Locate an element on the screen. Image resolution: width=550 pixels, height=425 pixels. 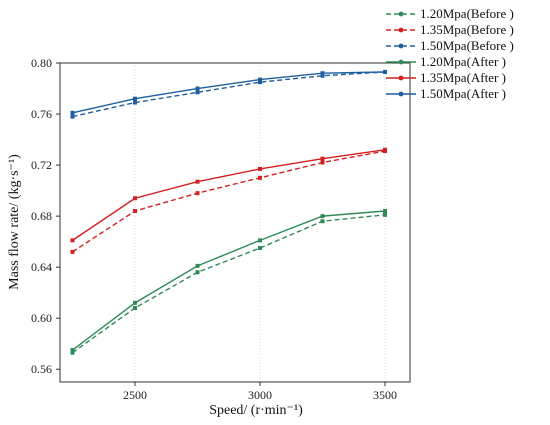
legend-label: 1.50Mpa(Before ) is located at coordinates (467, 45).